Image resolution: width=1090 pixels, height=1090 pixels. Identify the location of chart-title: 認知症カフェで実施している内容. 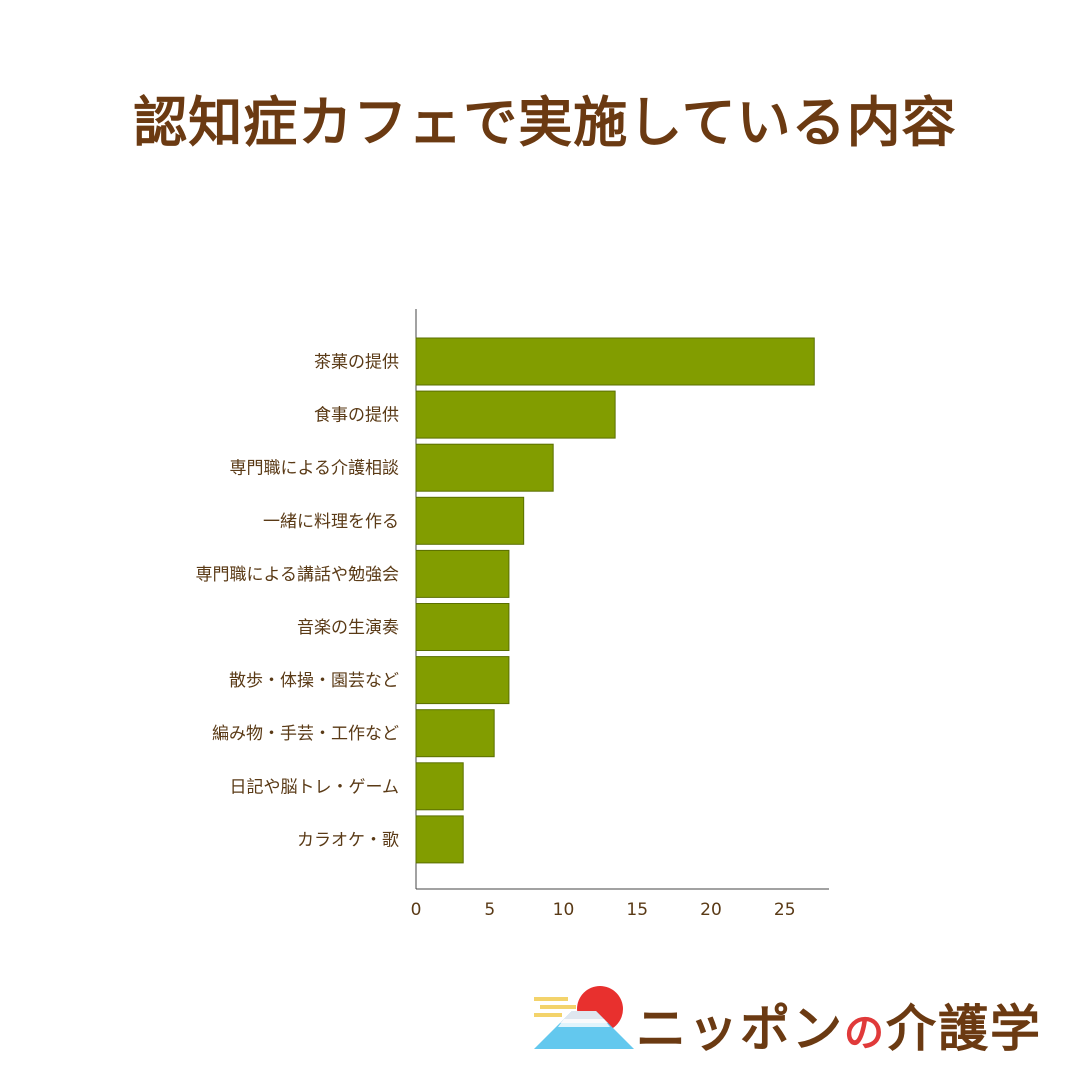
(545, 122).